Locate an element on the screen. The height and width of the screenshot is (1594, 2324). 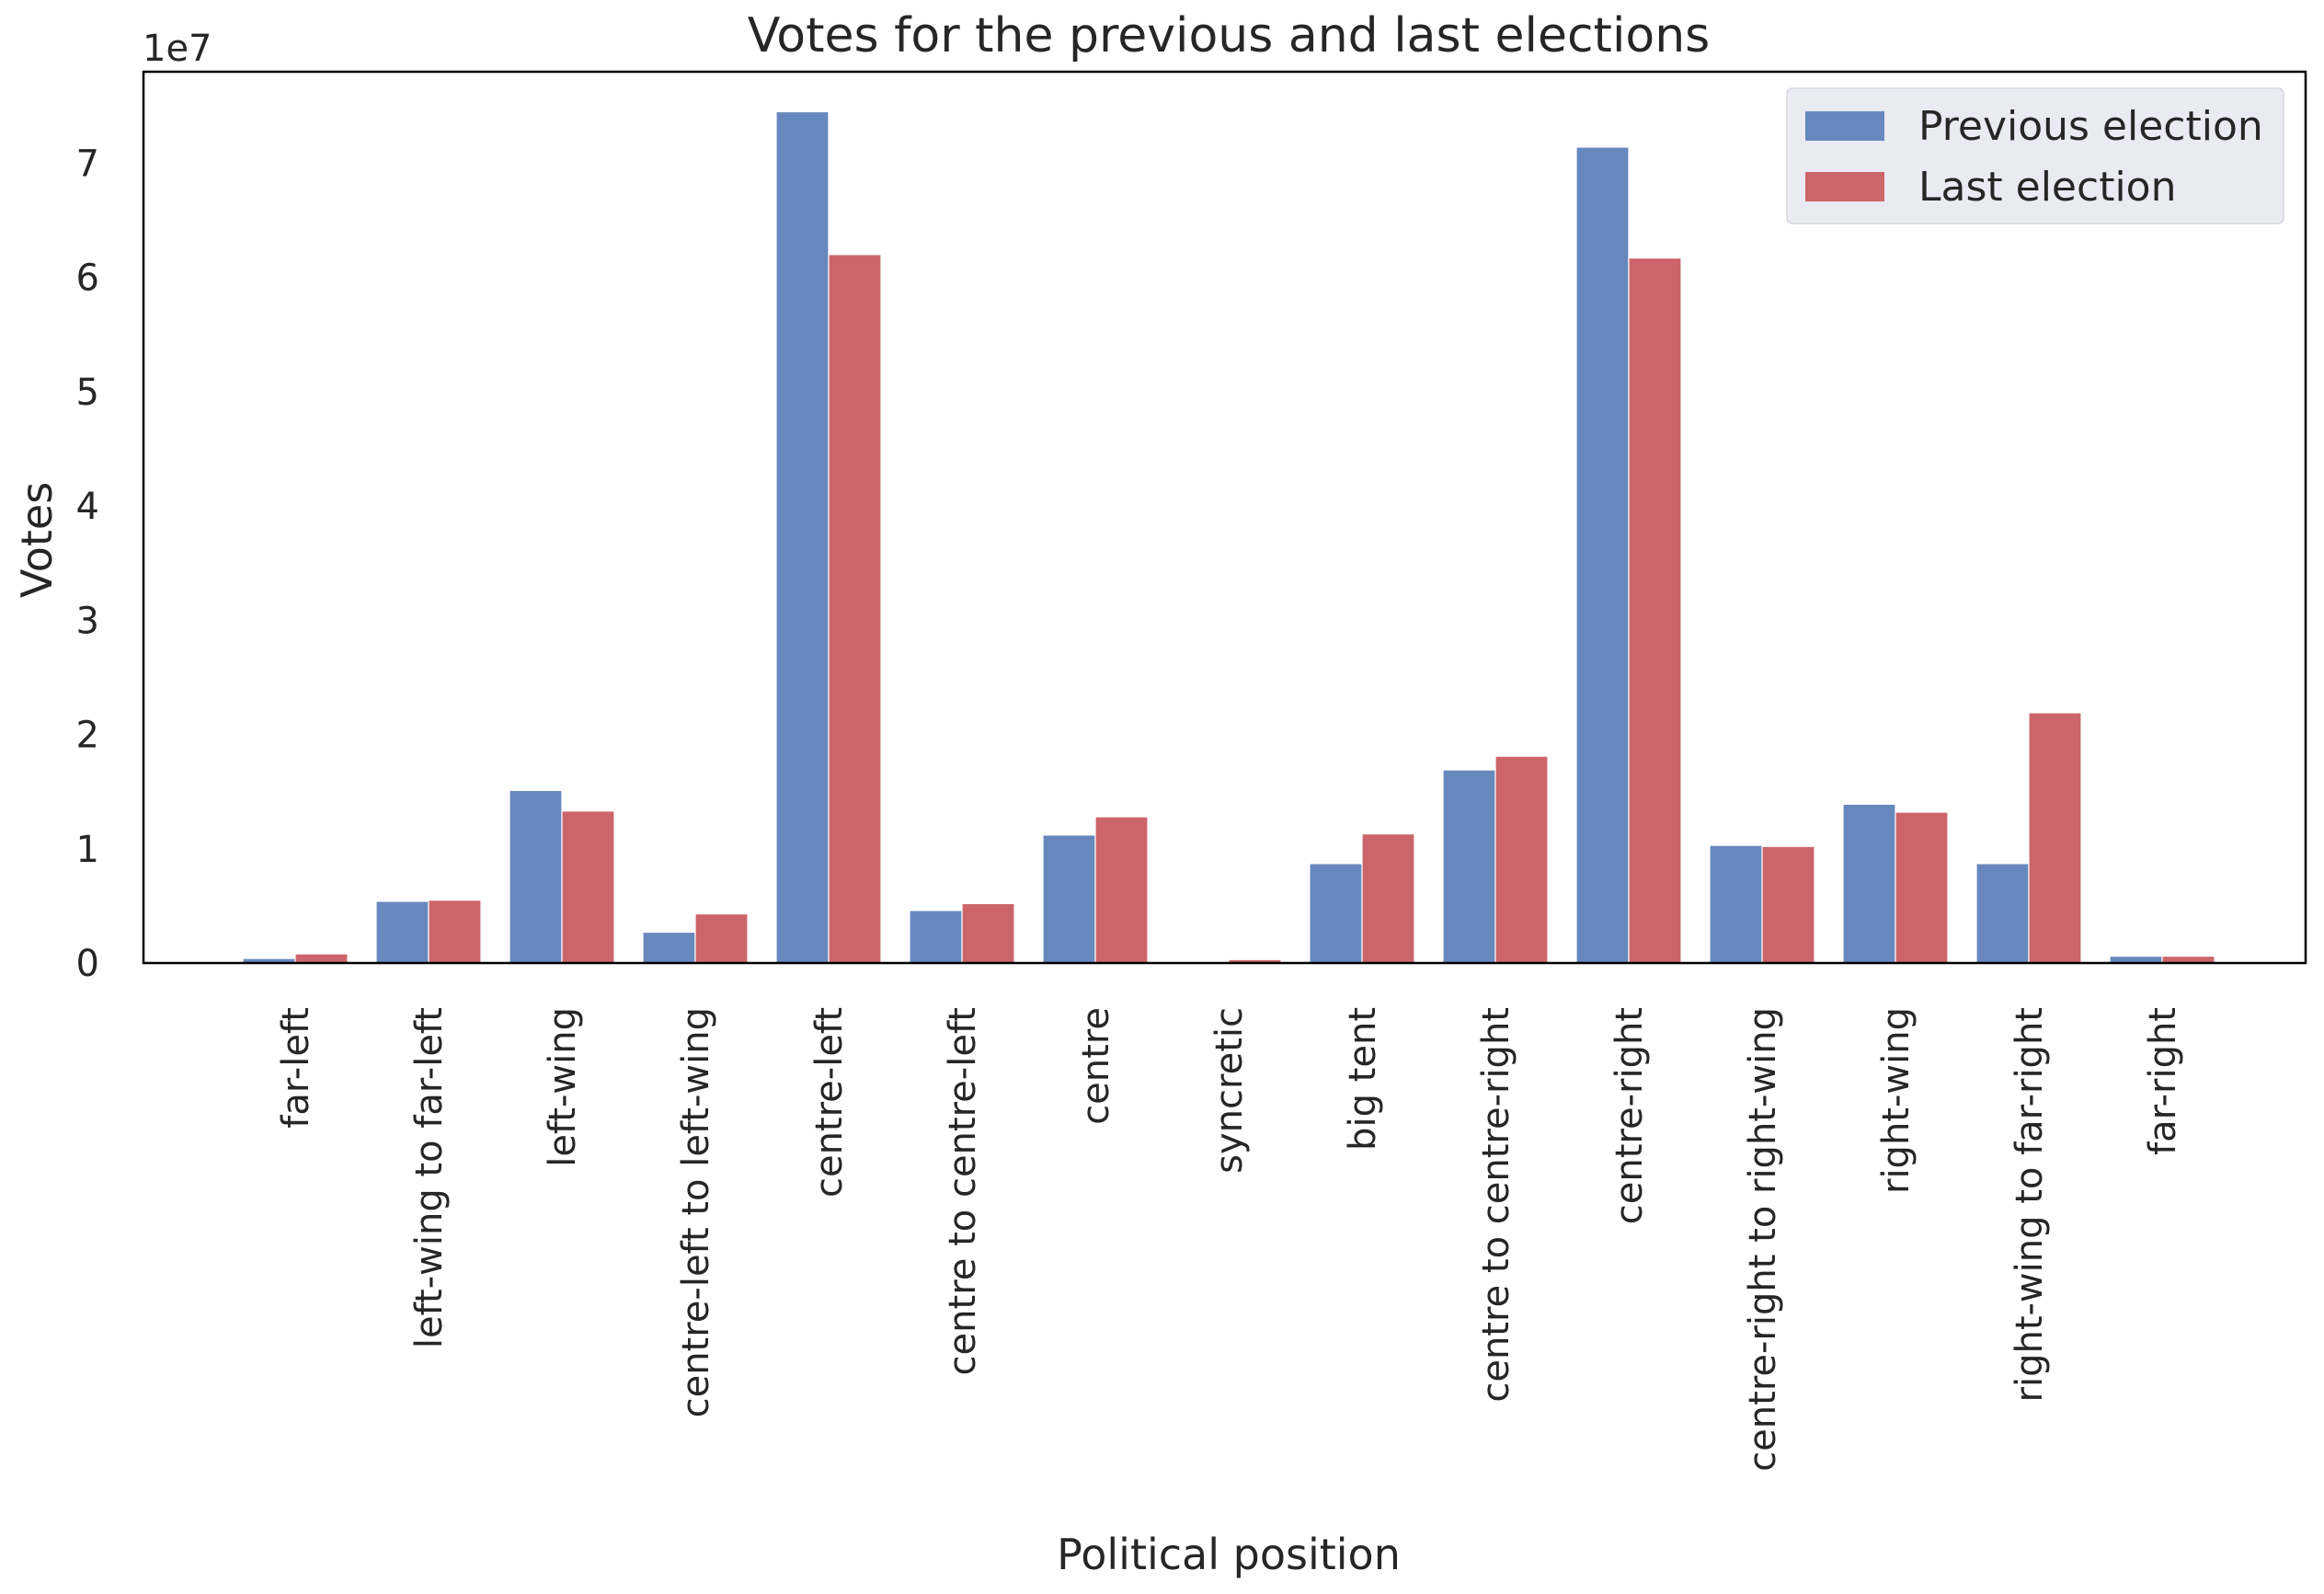
x-tick-label: centre to centre-left is located at coordinates (963, 1191).